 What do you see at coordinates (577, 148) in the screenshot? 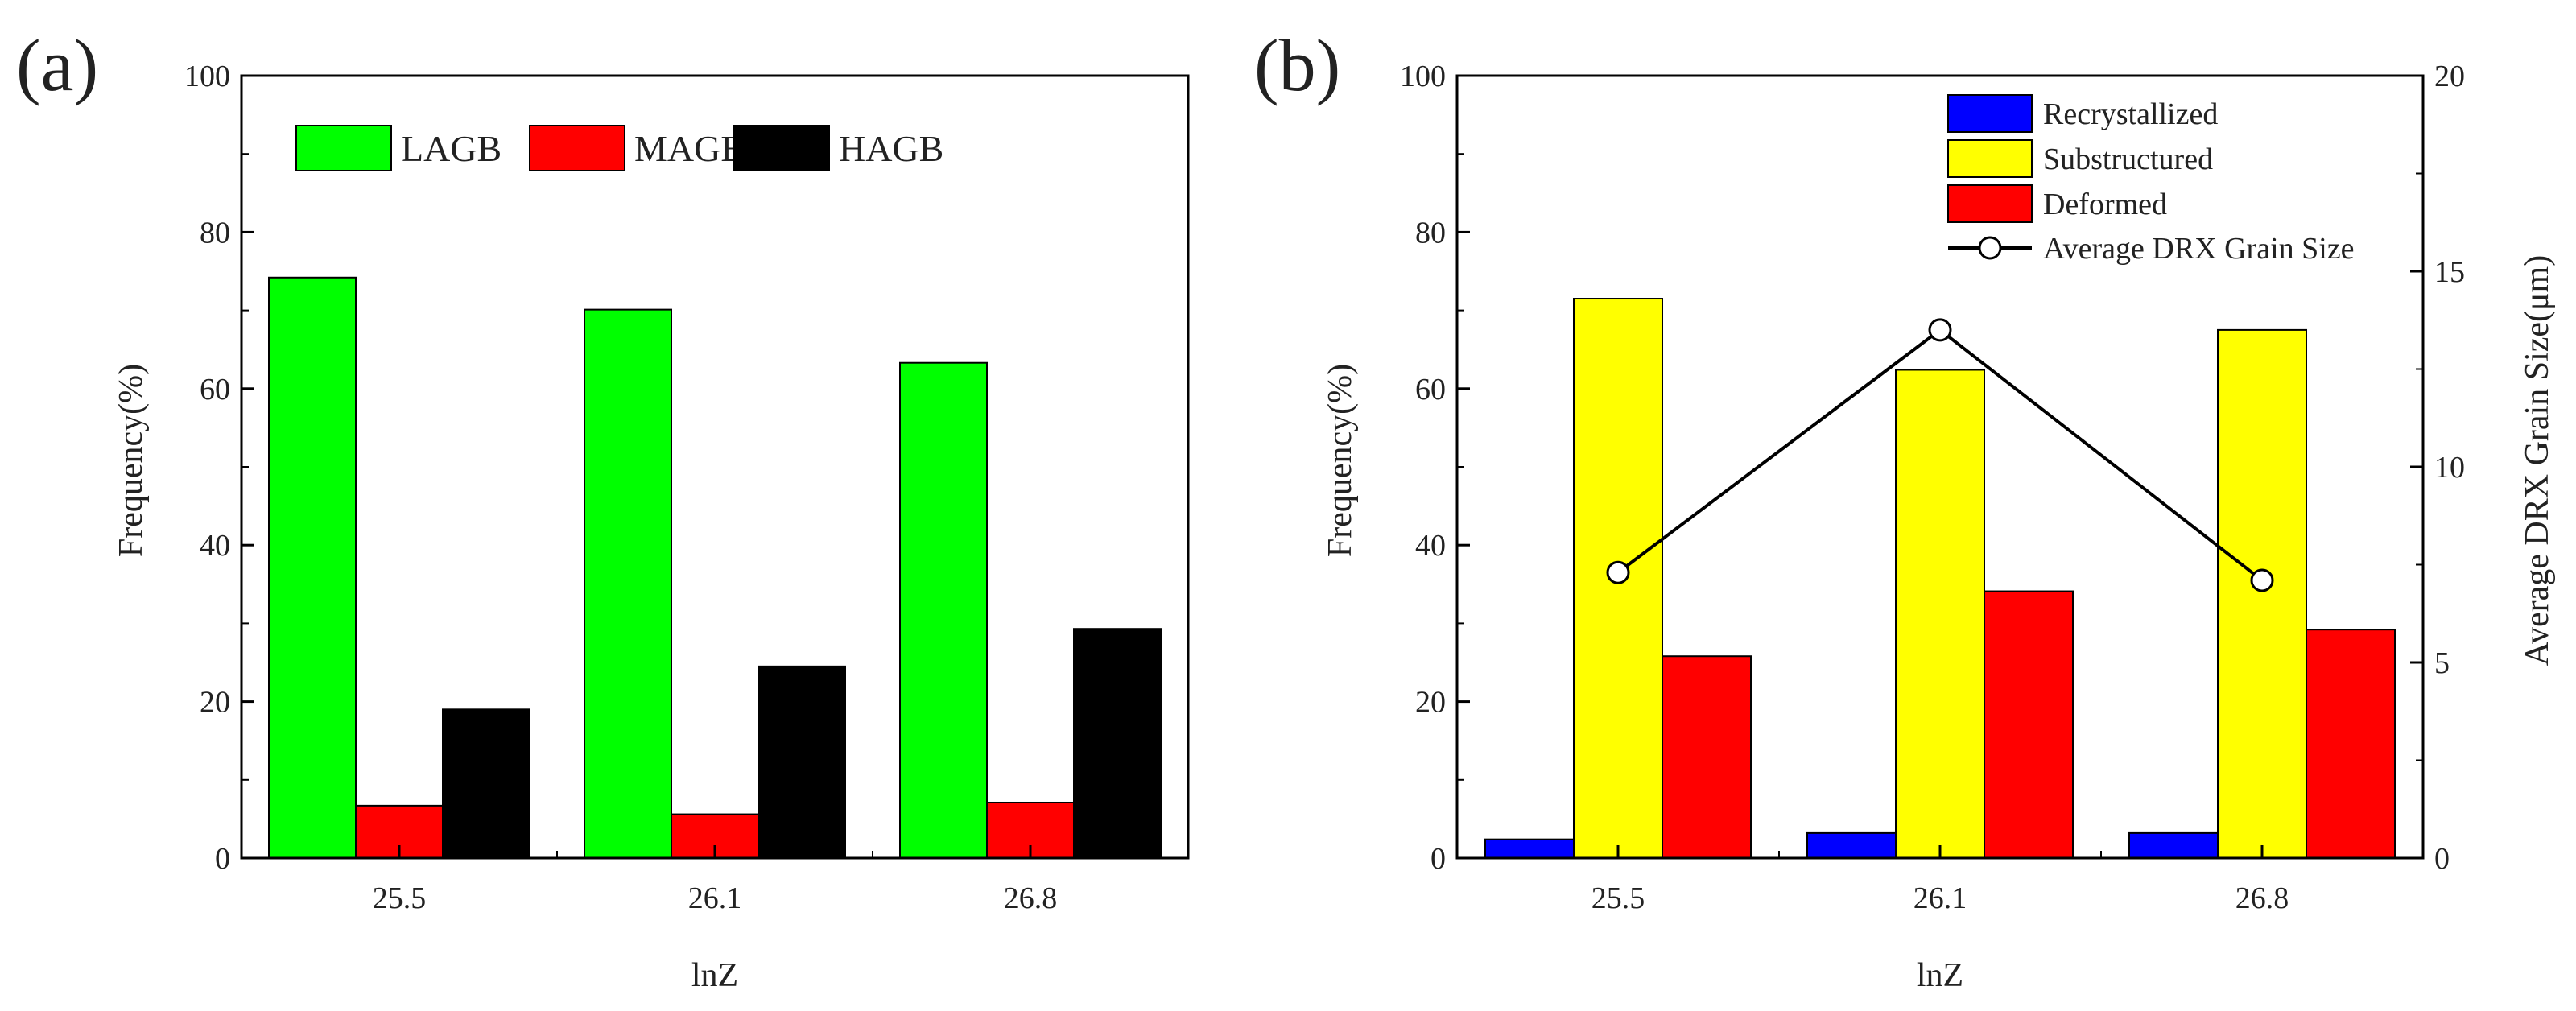
I see `legend-swatch-magb` at bounding box center [577, 148].